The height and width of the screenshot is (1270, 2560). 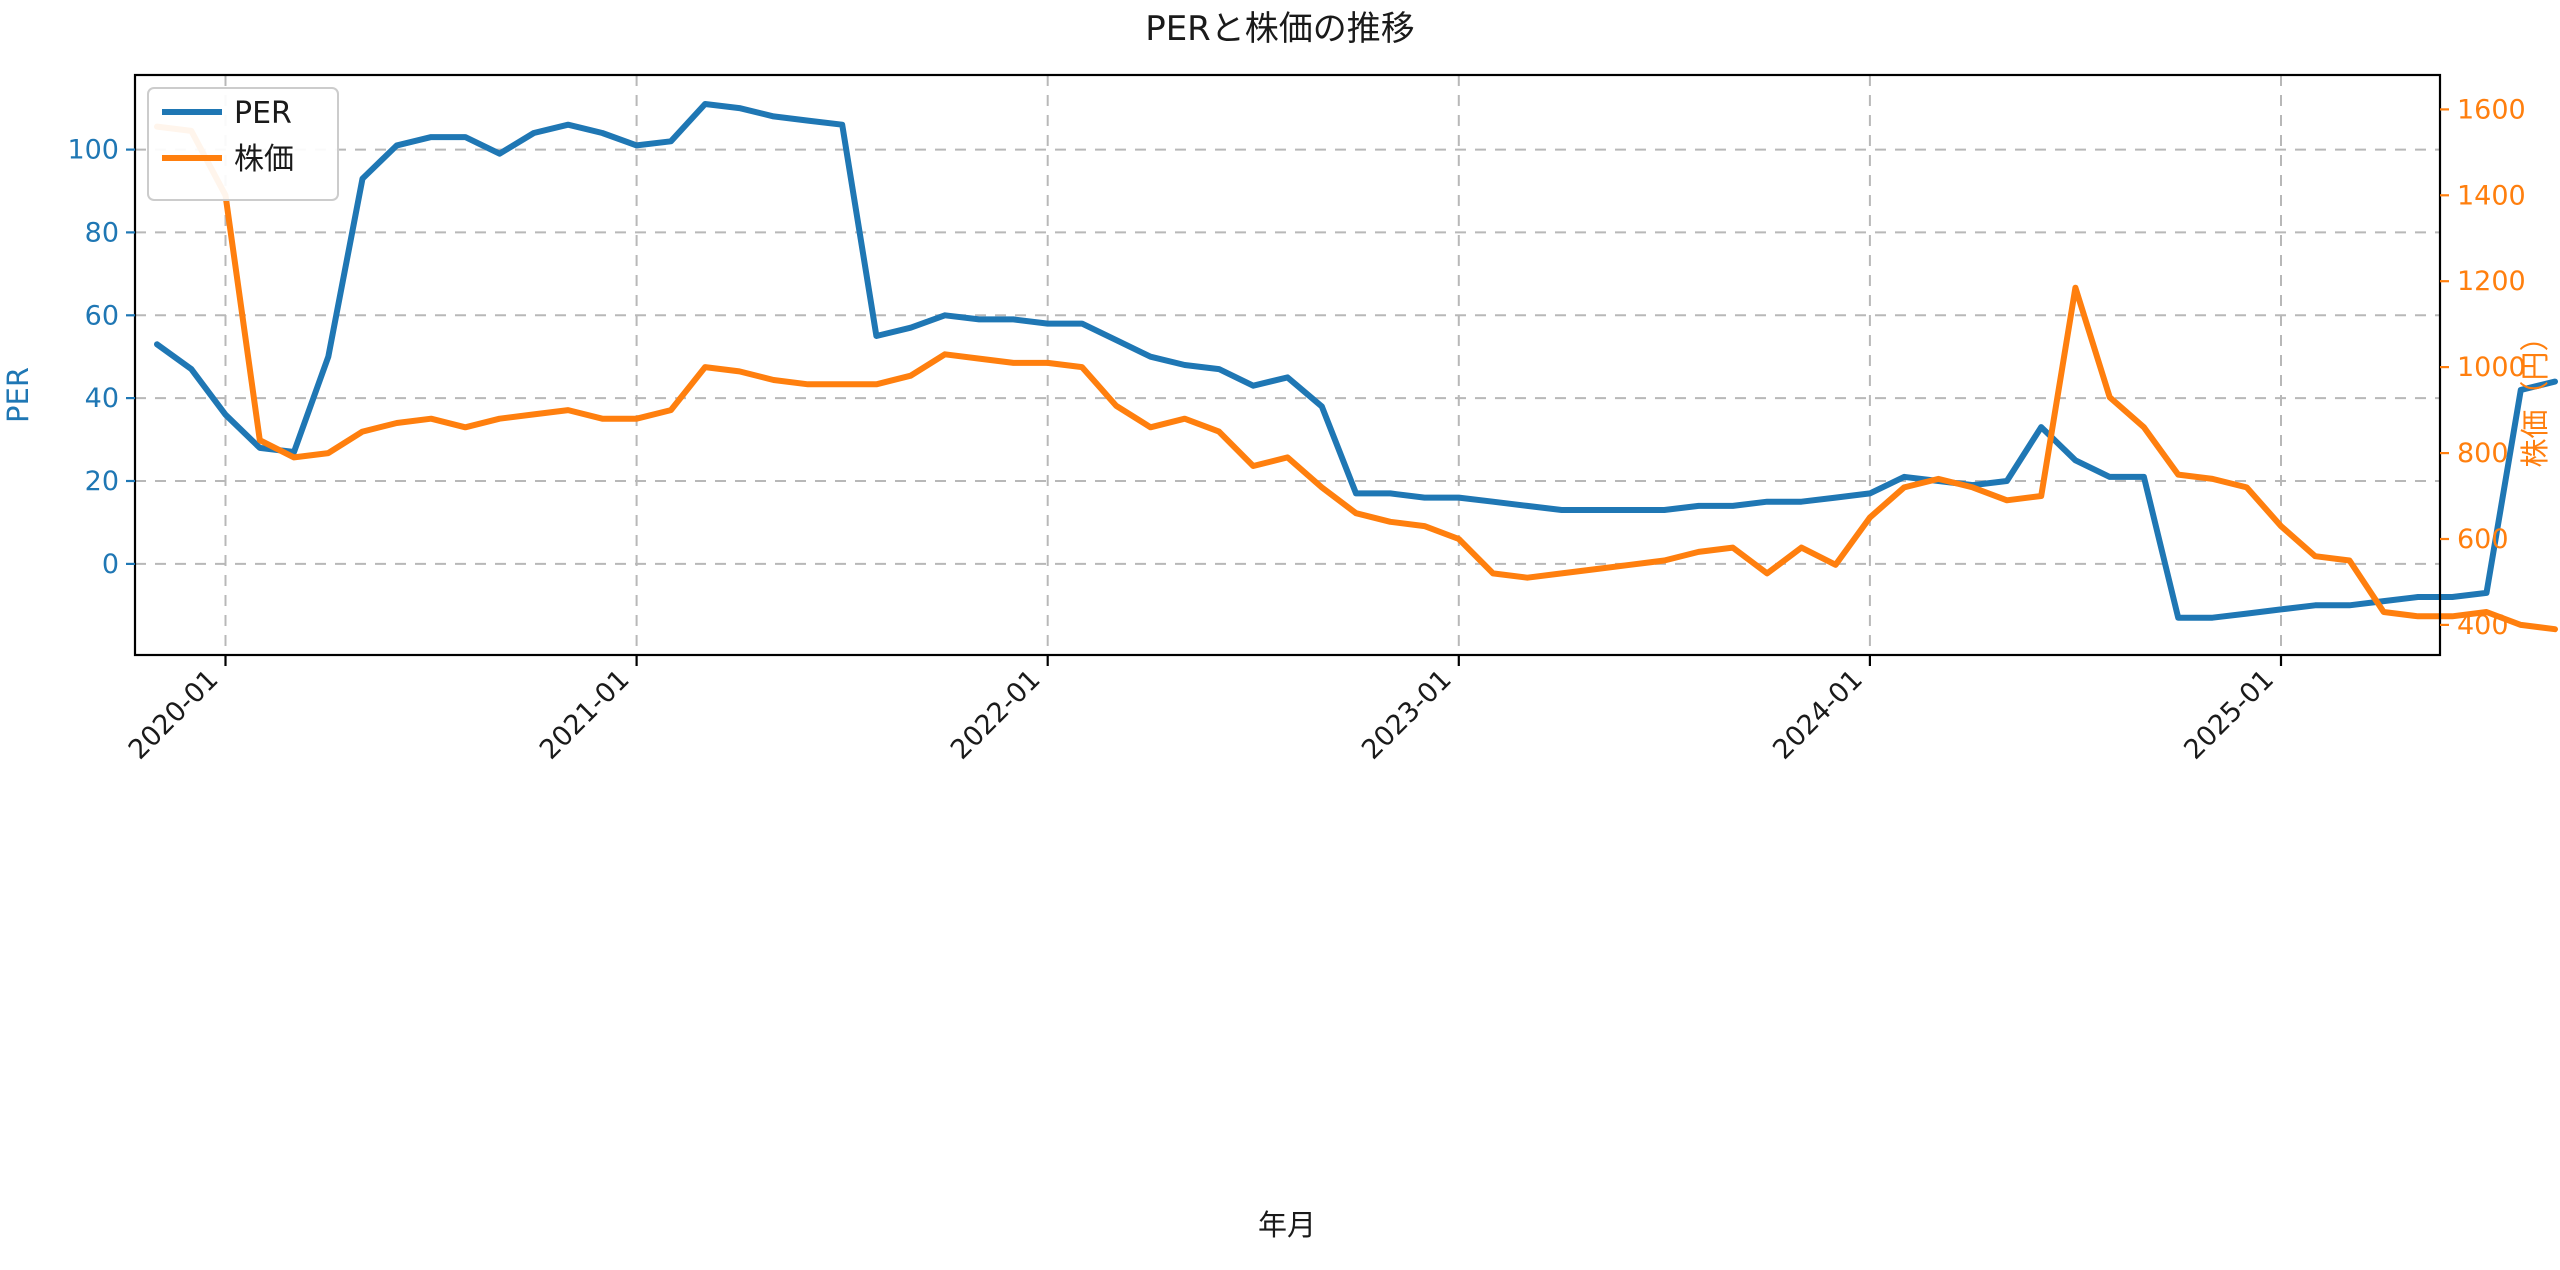 I want to click on y-axis-right-tick-label: 800, so click(x=2483, y=453).